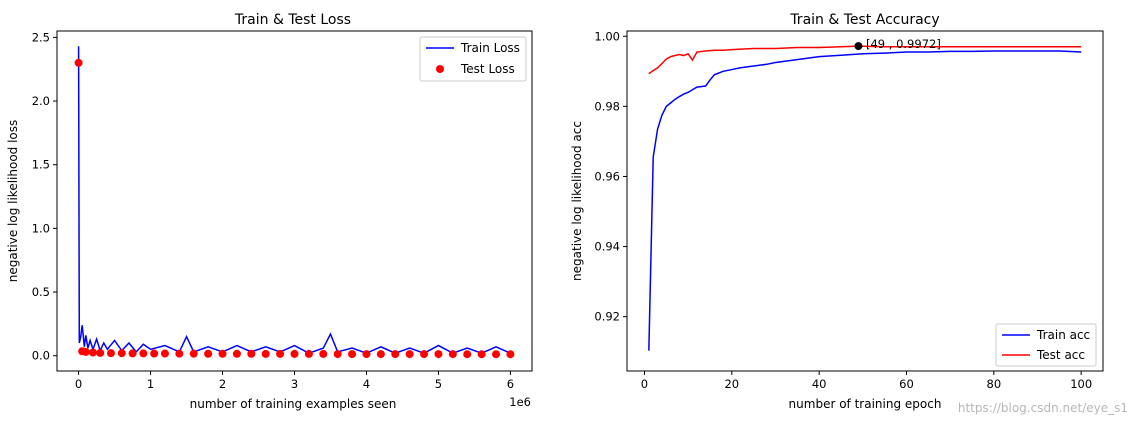 The width and height of the screenshot is (1136, 426). I want to click on accuracy-x-tick-label: 100, so click(1081, 384).